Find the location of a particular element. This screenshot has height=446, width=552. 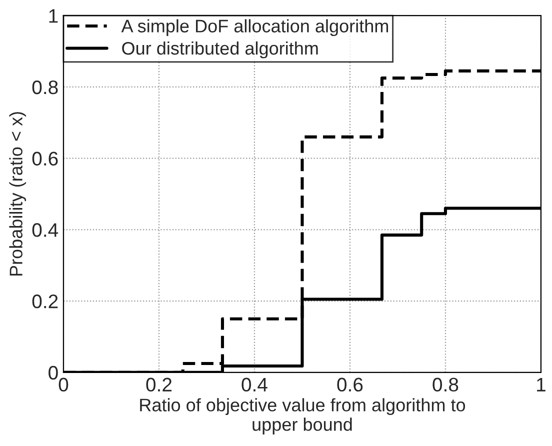

y-tick-label: 0.4 is located at coordinates (45, 230).